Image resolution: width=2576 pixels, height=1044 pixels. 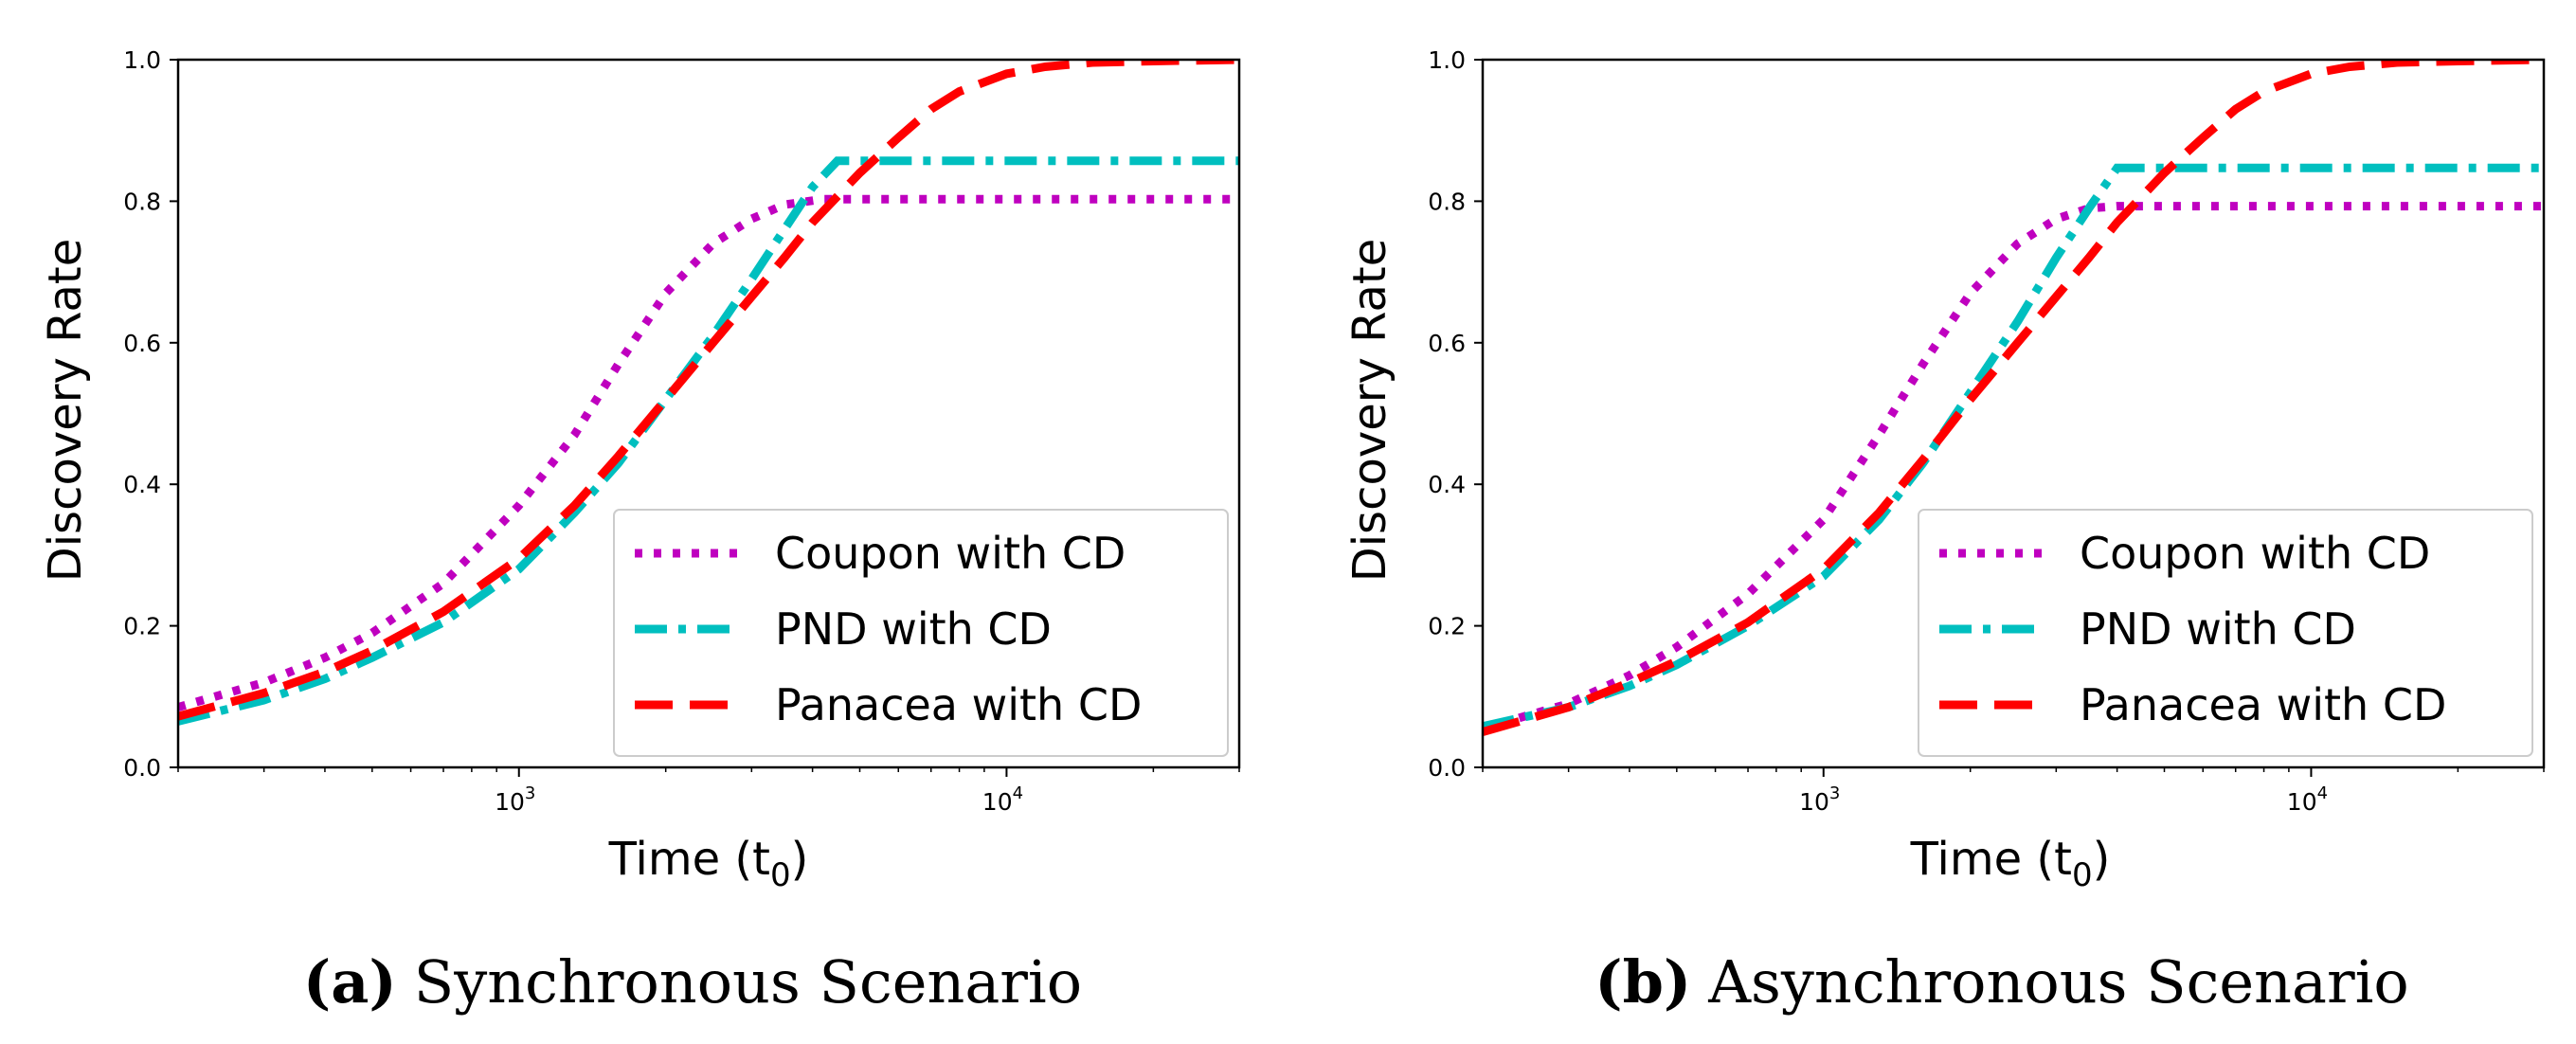 I want to click on panel-caption: (b) Asynchronous Scenario, so click(x=2001, y=982).